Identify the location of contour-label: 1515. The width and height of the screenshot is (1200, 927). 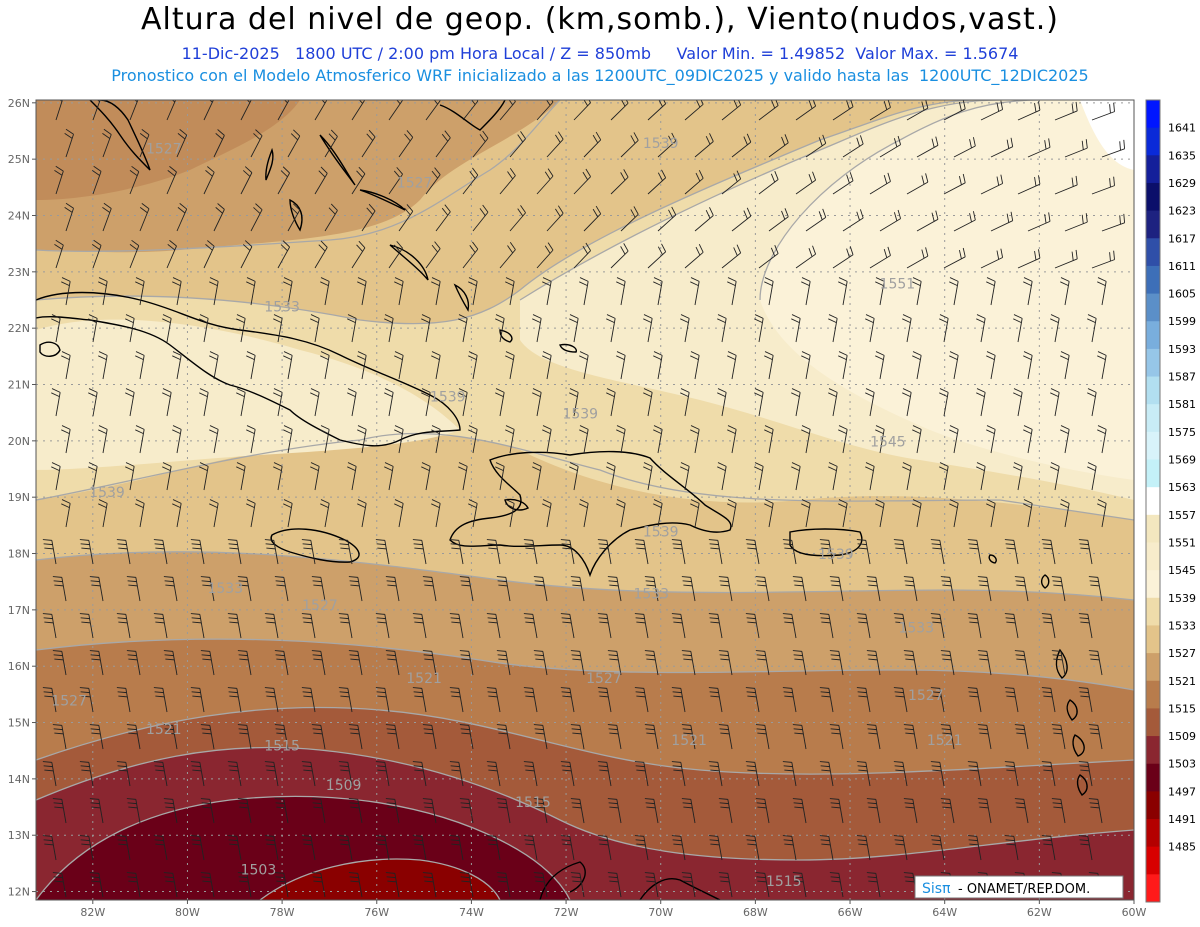
(784, 882).